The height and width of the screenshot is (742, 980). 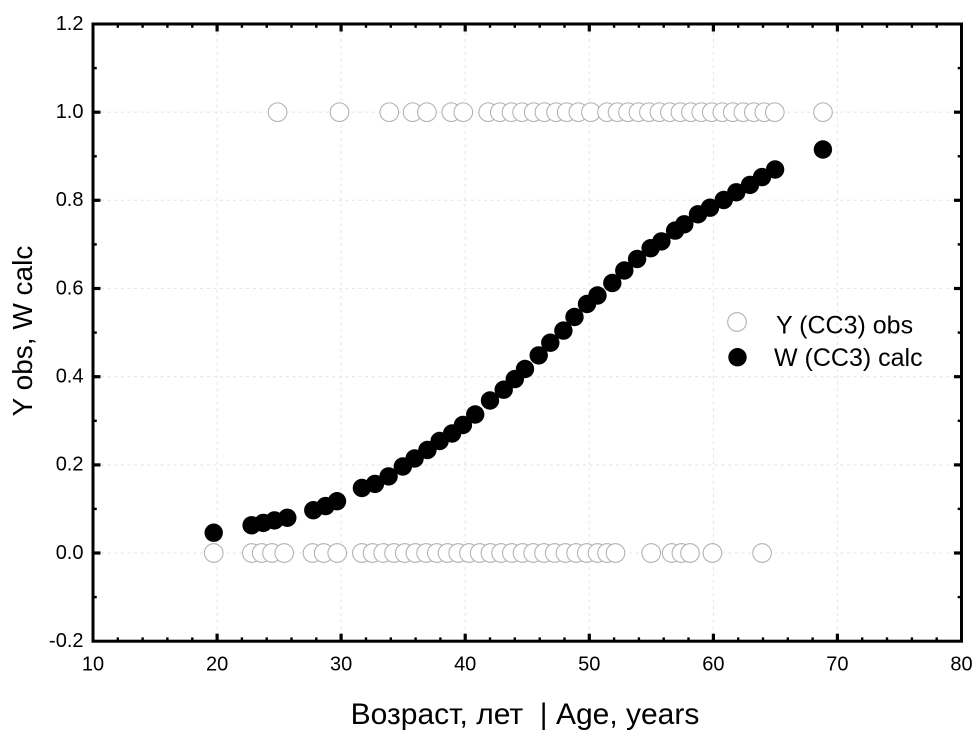 I want to click on svg-text: 70, so click(x=837, y=665).